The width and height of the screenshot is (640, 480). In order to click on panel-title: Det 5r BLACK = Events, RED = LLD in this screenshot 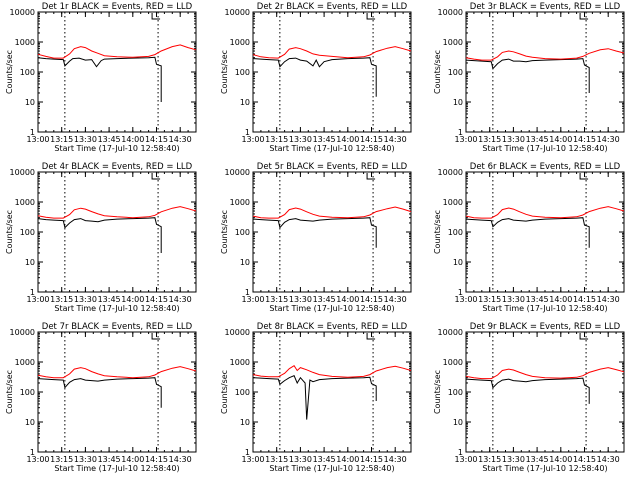, I will do `click(332, 167)`.